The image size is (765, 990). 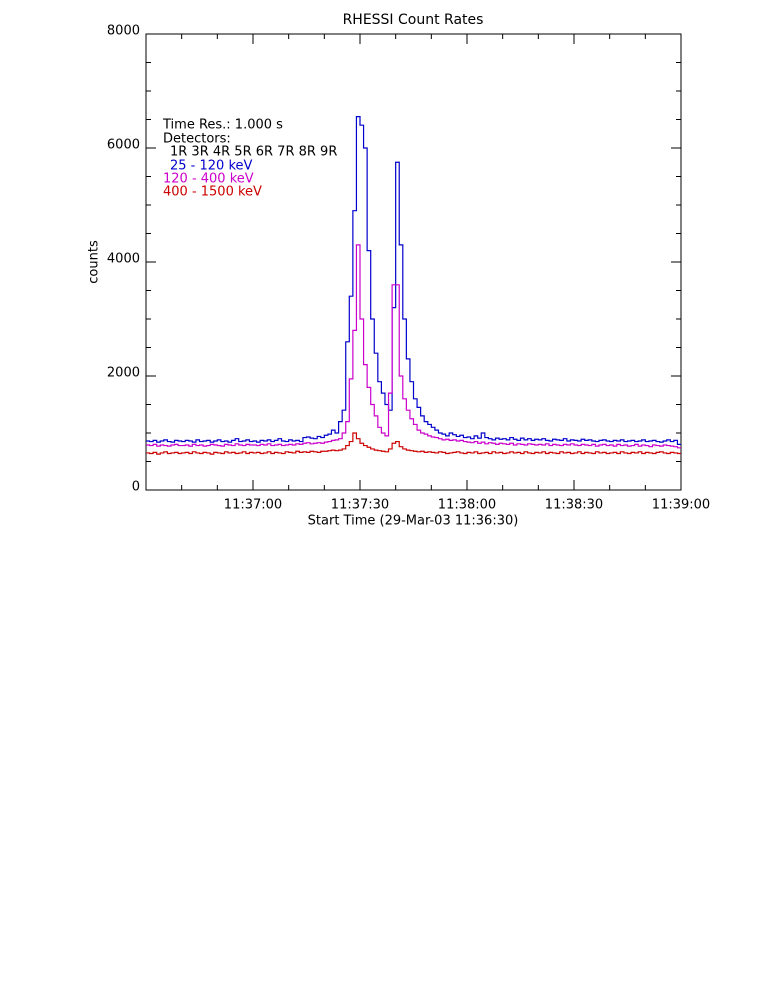 What do you see at coordinates (208, 179) in the screenshot?
I see `legend-entry: 120 - 400 keV` at bounding box center [208, 179].